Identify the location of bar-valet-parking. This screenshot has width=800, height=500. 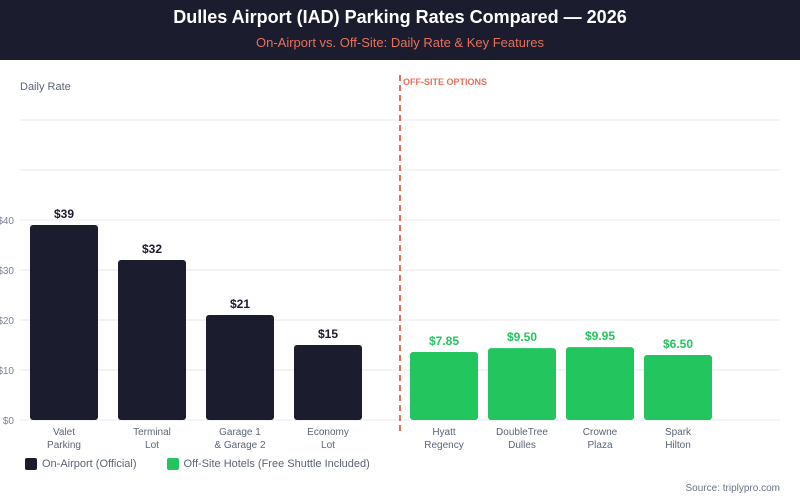
(64, 322).